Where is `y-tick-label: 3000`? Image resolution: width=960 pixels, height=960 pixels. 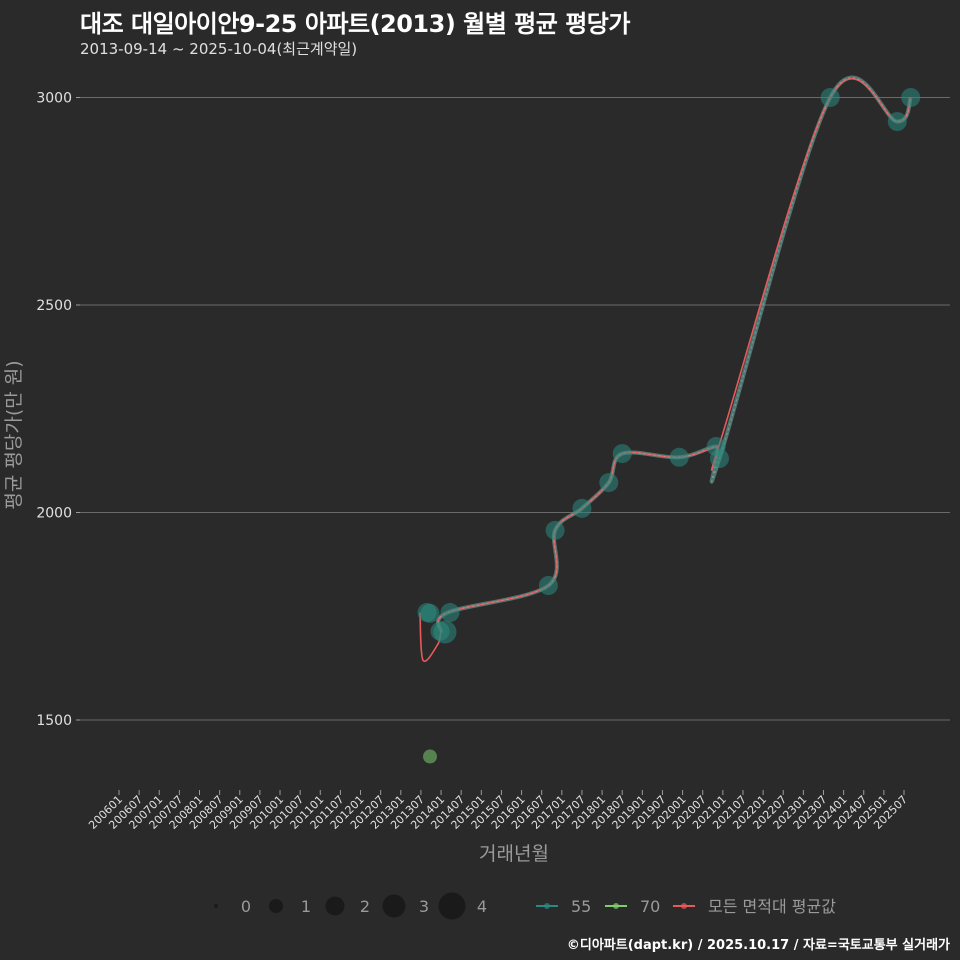
y-tick-label: 3000 is located at coordinates (54, 99).